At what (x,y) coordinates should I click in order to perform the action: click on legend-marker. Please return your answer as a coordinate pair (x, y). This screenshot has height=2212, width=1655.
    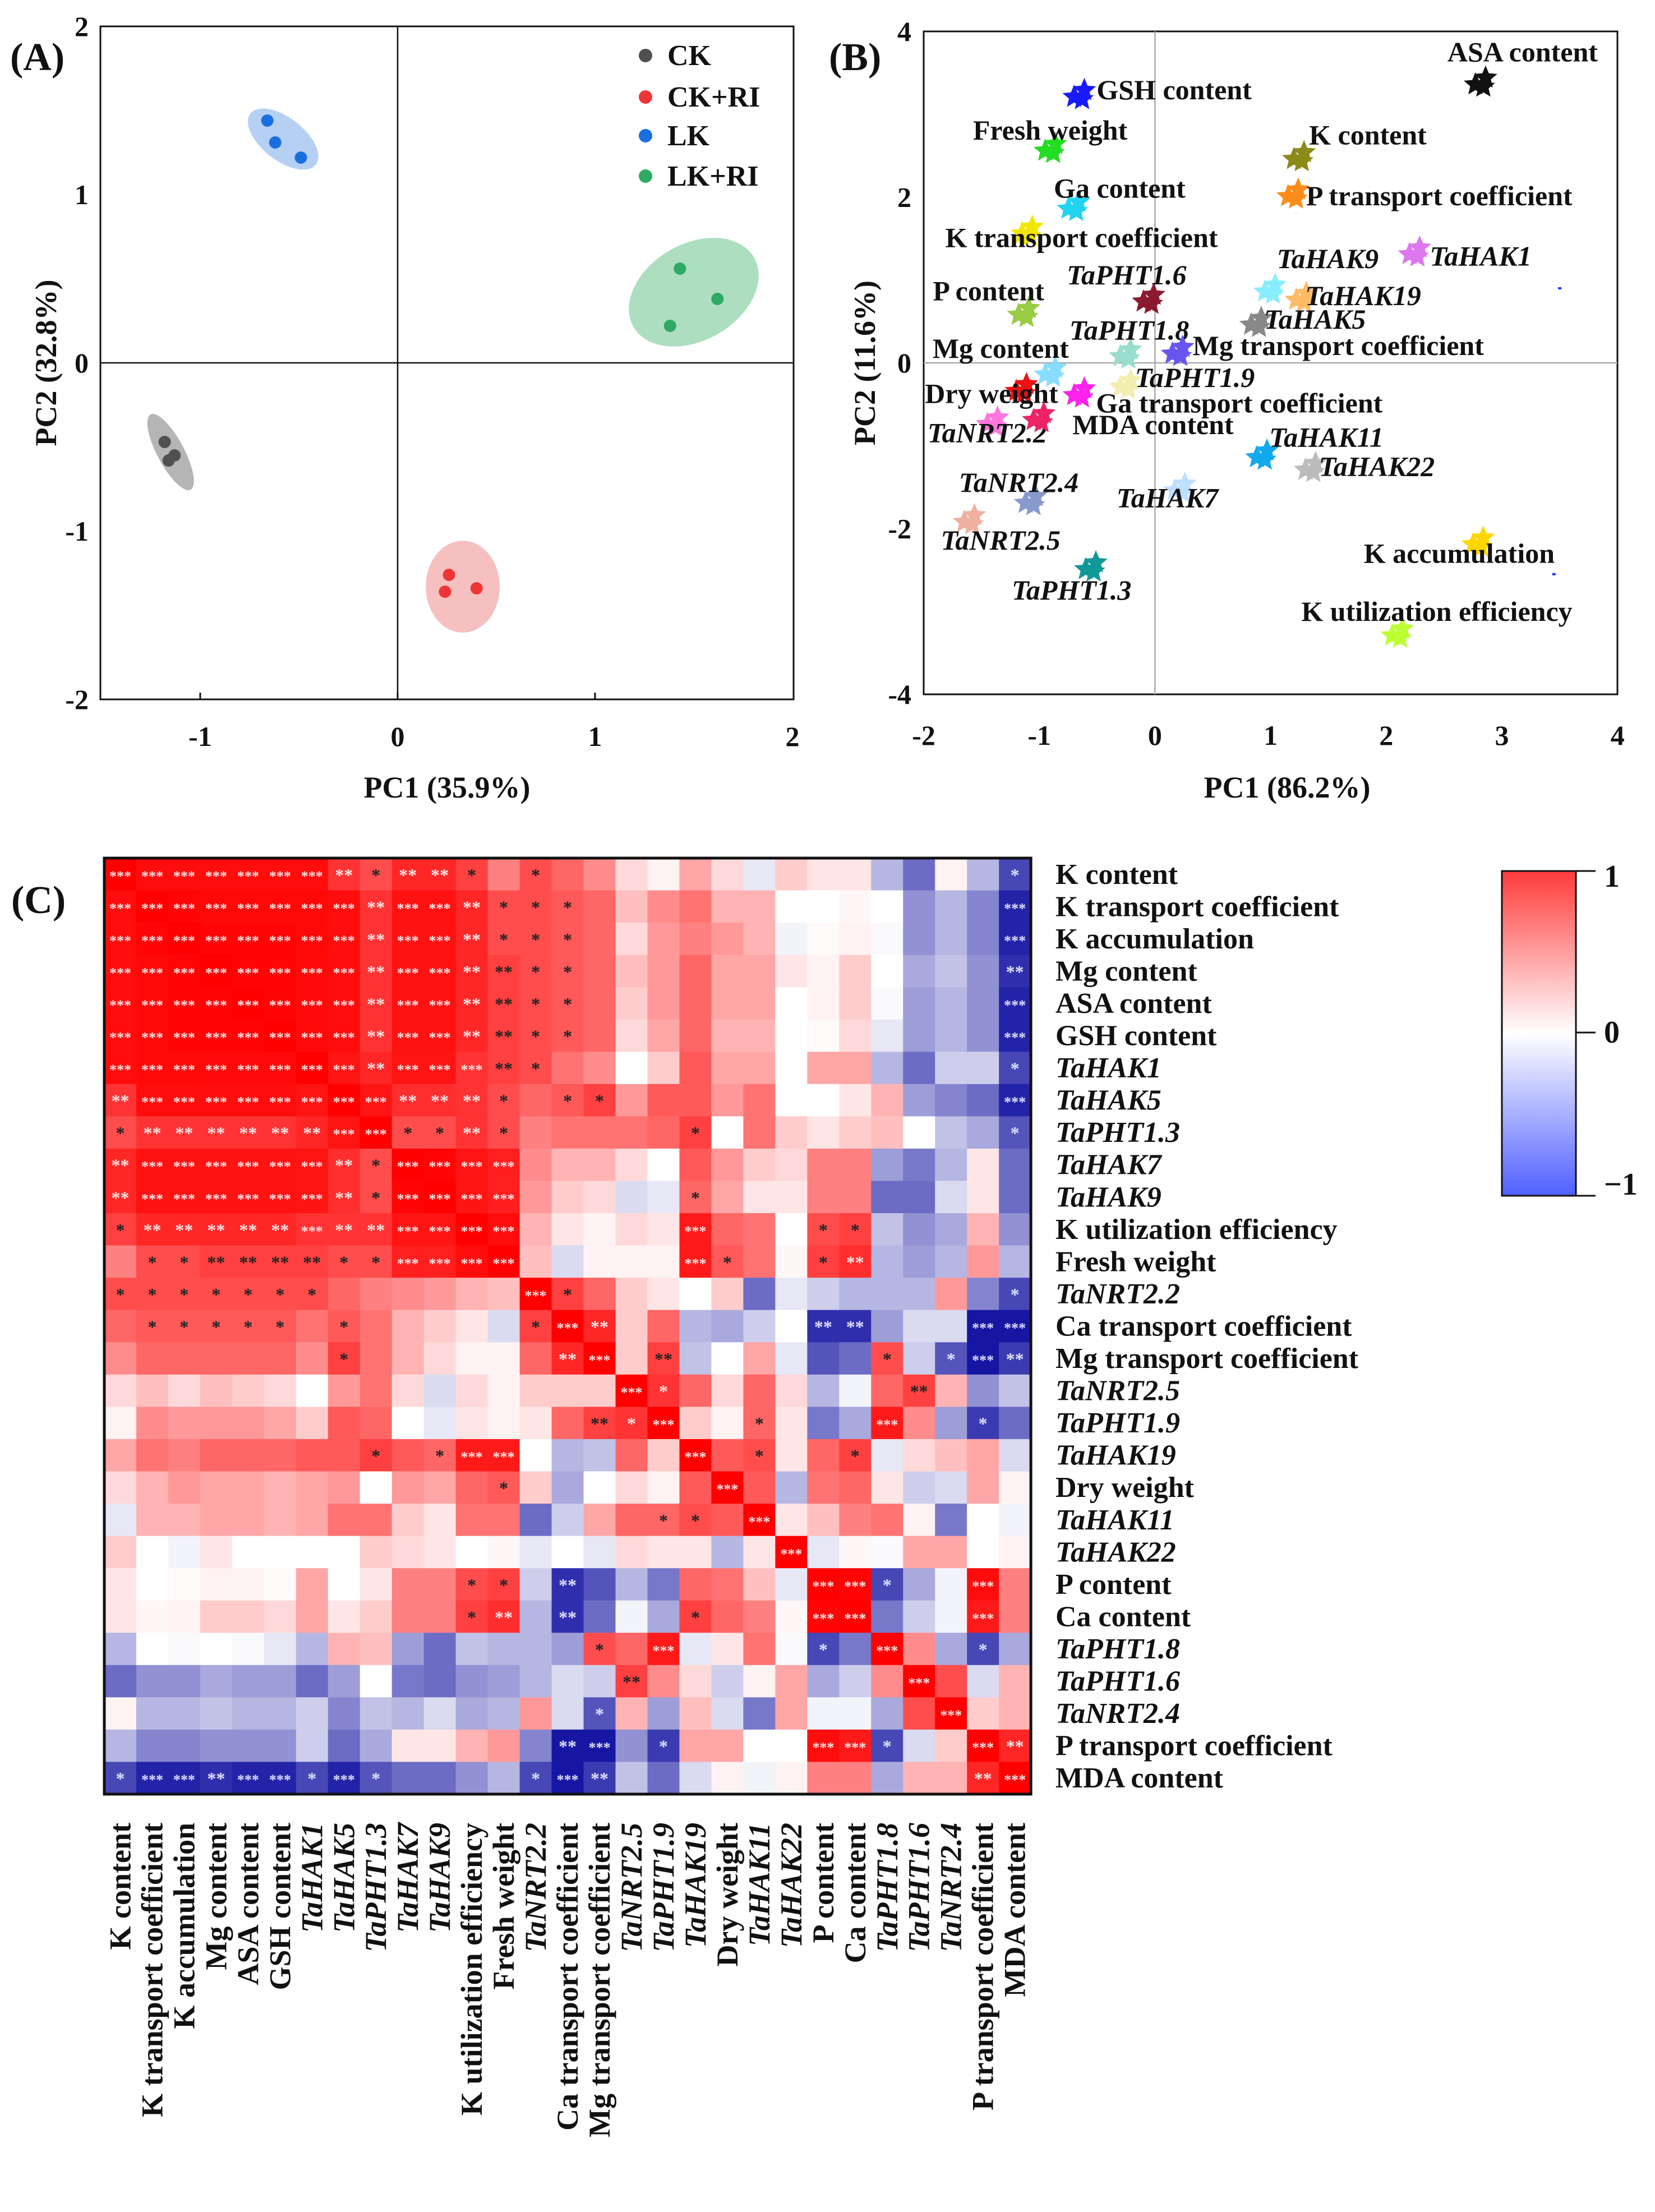
    Looking at the image, I should click on (646, 55).